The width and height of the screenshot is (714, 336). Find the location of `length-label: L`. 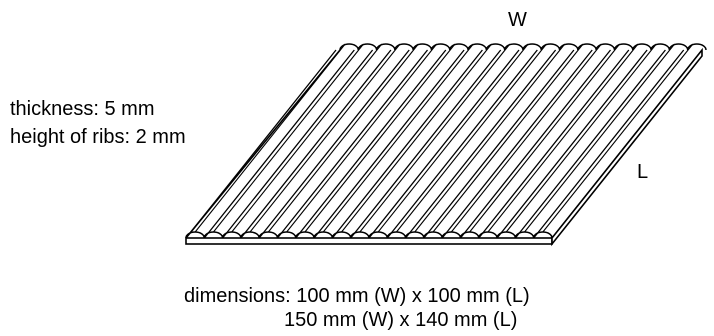

length-label: L is located at coordinates (643, 172).